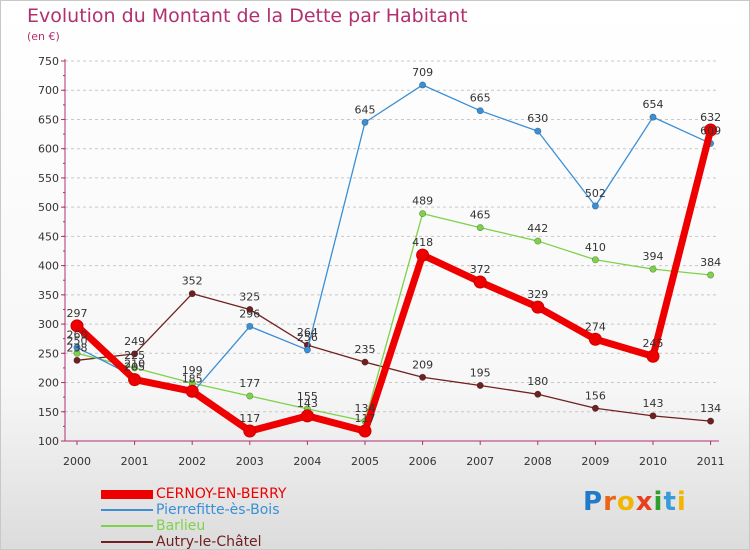  What do you see at coordinates (77, 334) in the screenshot?
I see `data-label: 260` at bounding box center [77, 334].